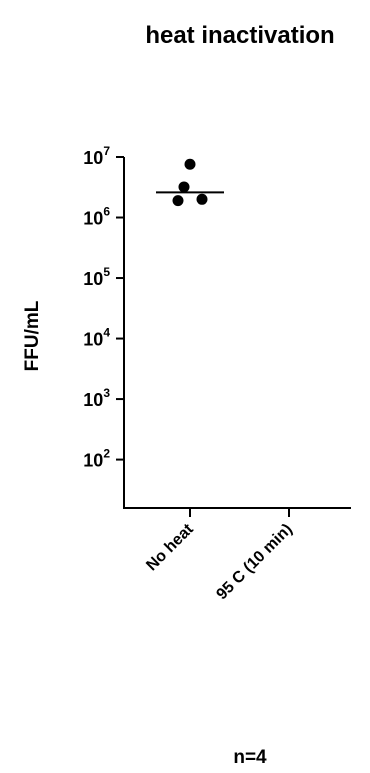 This screenshot has width=370, height=773. I want to click on x-ticks: No heat 95 C (10 min), so click(219, 555).